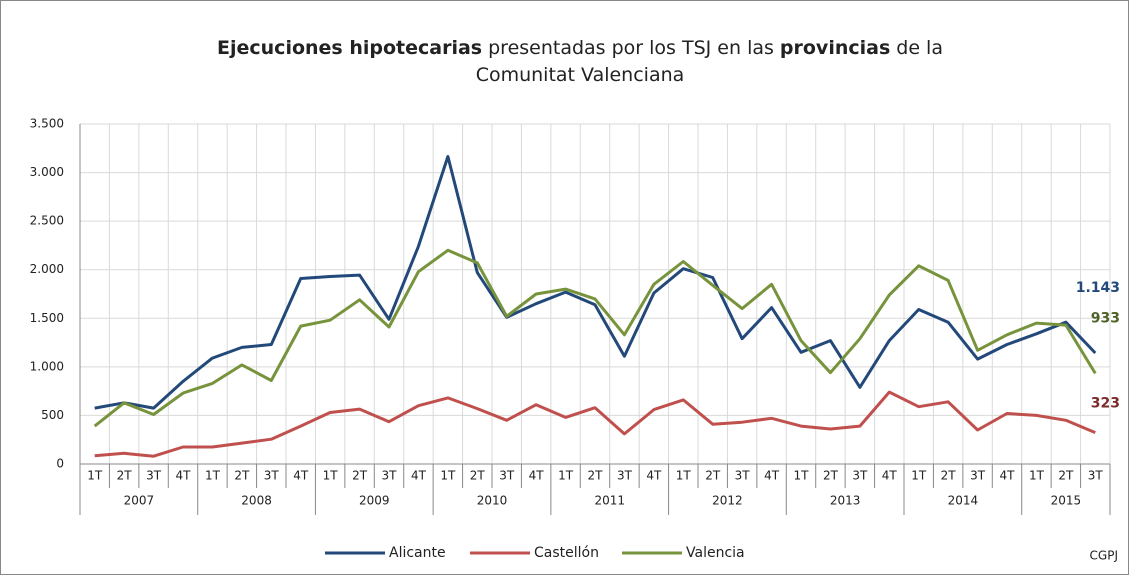 The height and width of the screenshot is (575, 1129). I want to click on y-tick-label: 2.500, so click(47, 221).